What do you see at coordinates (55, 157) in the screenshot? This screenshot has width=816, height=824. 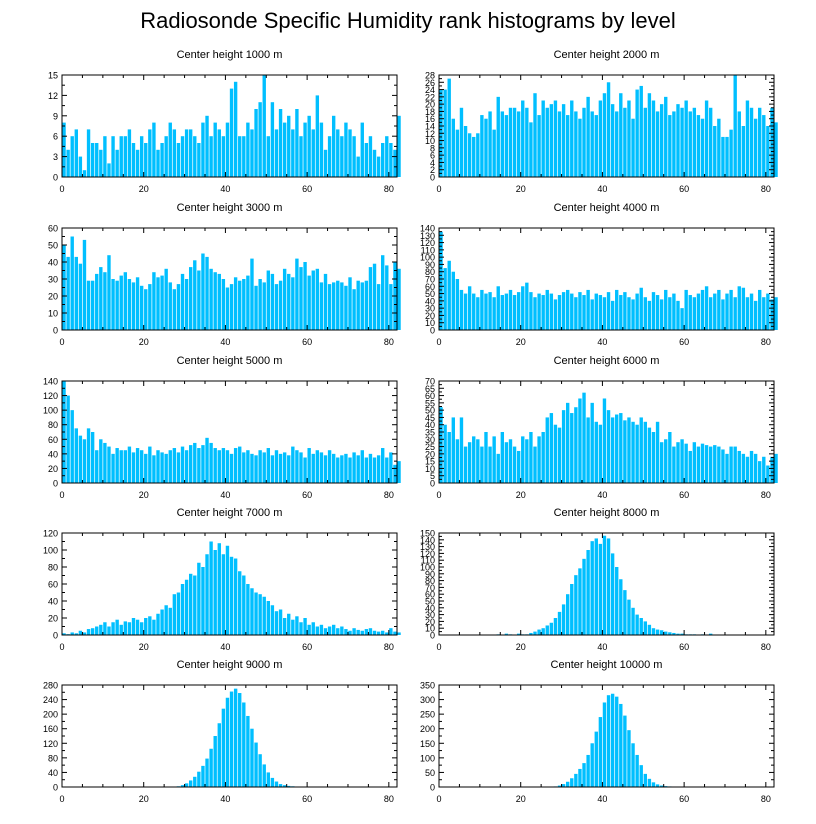 I see `y-tick-label: 3` at bounding box center [55, 157].